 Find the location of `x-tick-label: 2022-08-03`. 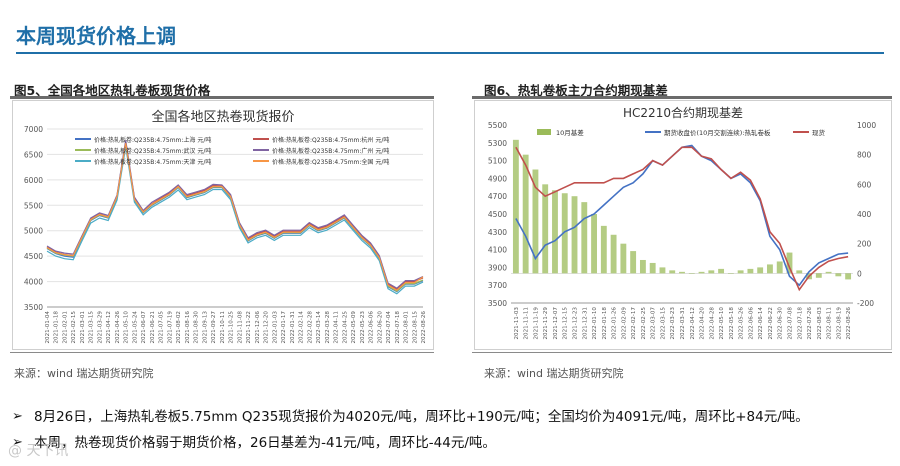

x-tick-label: 2022-08-03 is located at coordinates (820, 323).